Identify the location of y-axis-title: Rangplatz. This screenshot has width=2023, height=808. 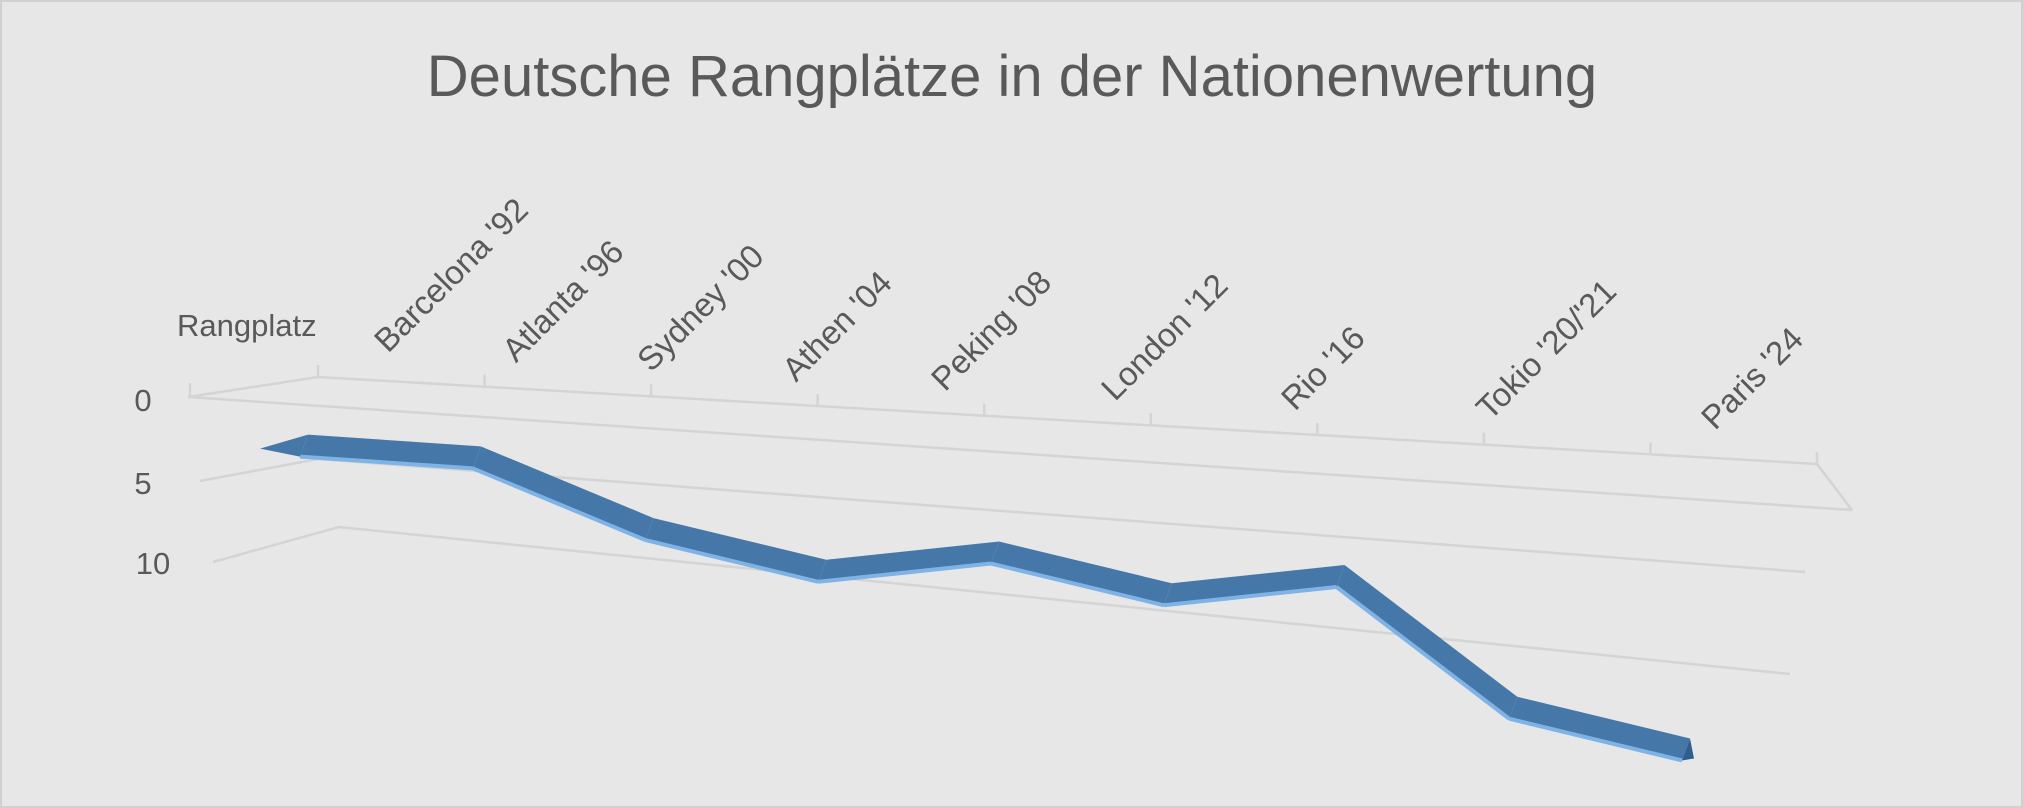
(247, 325).